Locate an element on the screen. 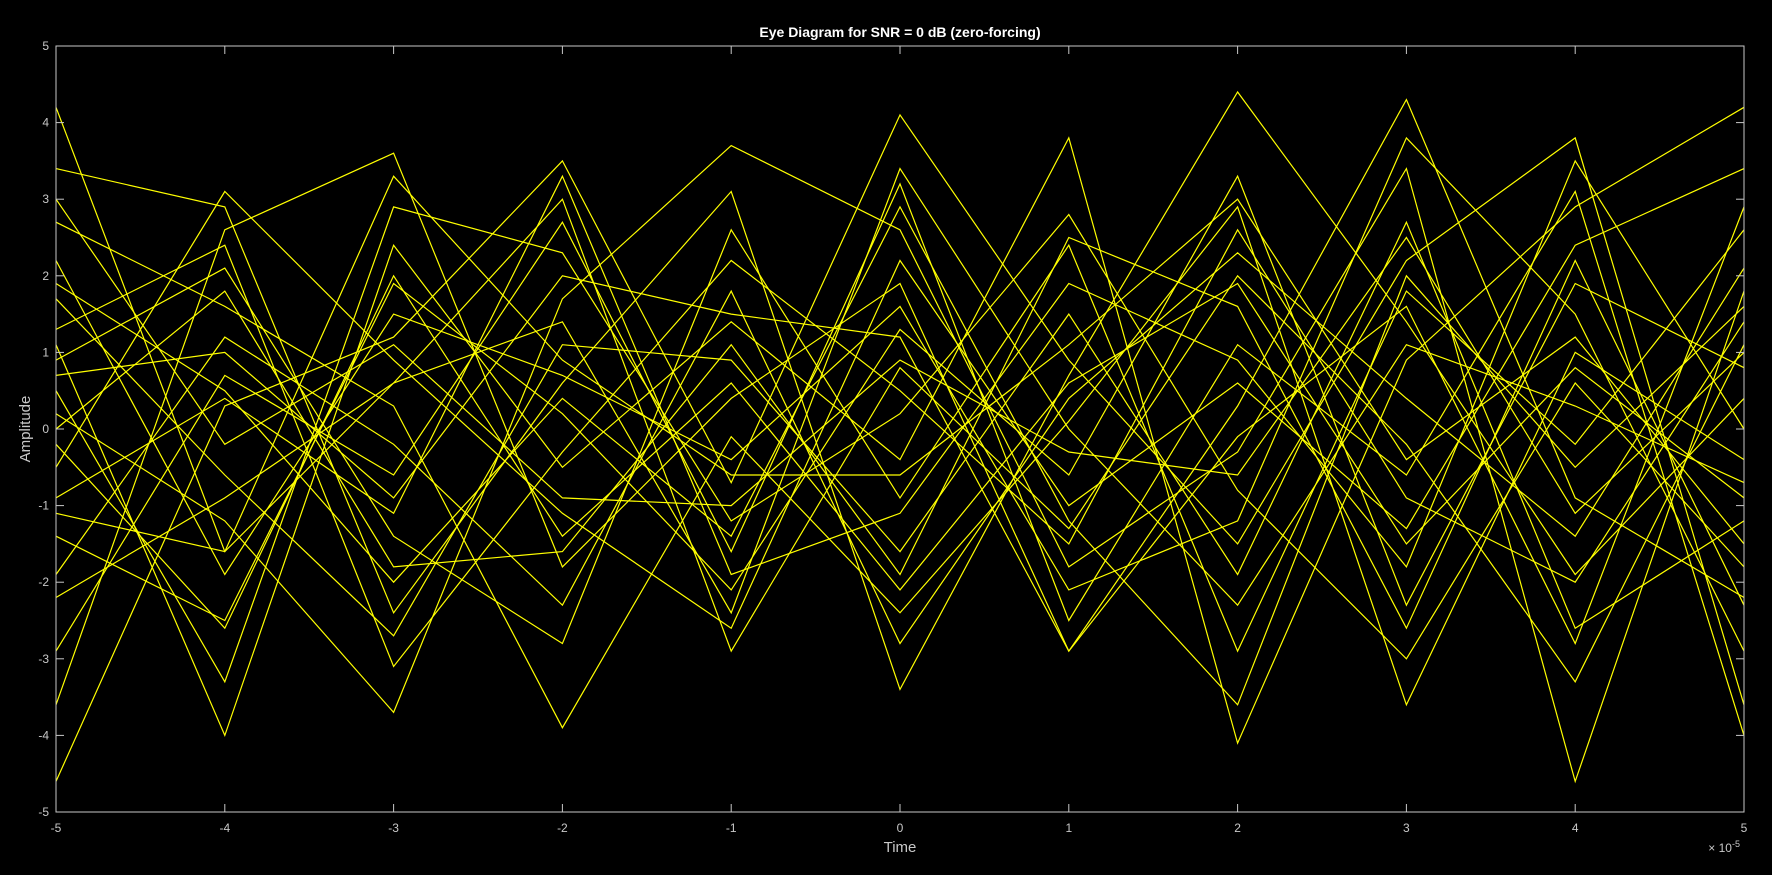  y-tick-label: -1 is located at coordinates (43, 506).